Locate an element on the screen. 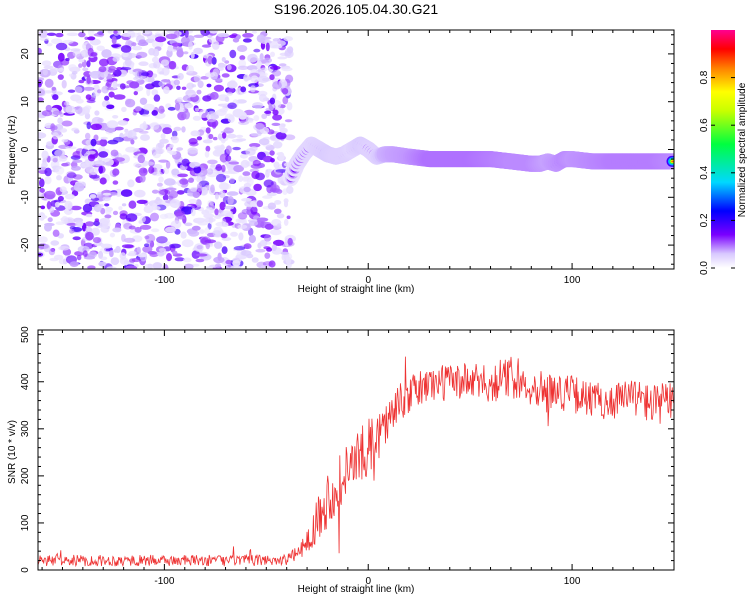 Image resolution: width=750 pixels, height=600 pixels. colorbar-tick-label: 0.0 is located at coordinates (704, 268).